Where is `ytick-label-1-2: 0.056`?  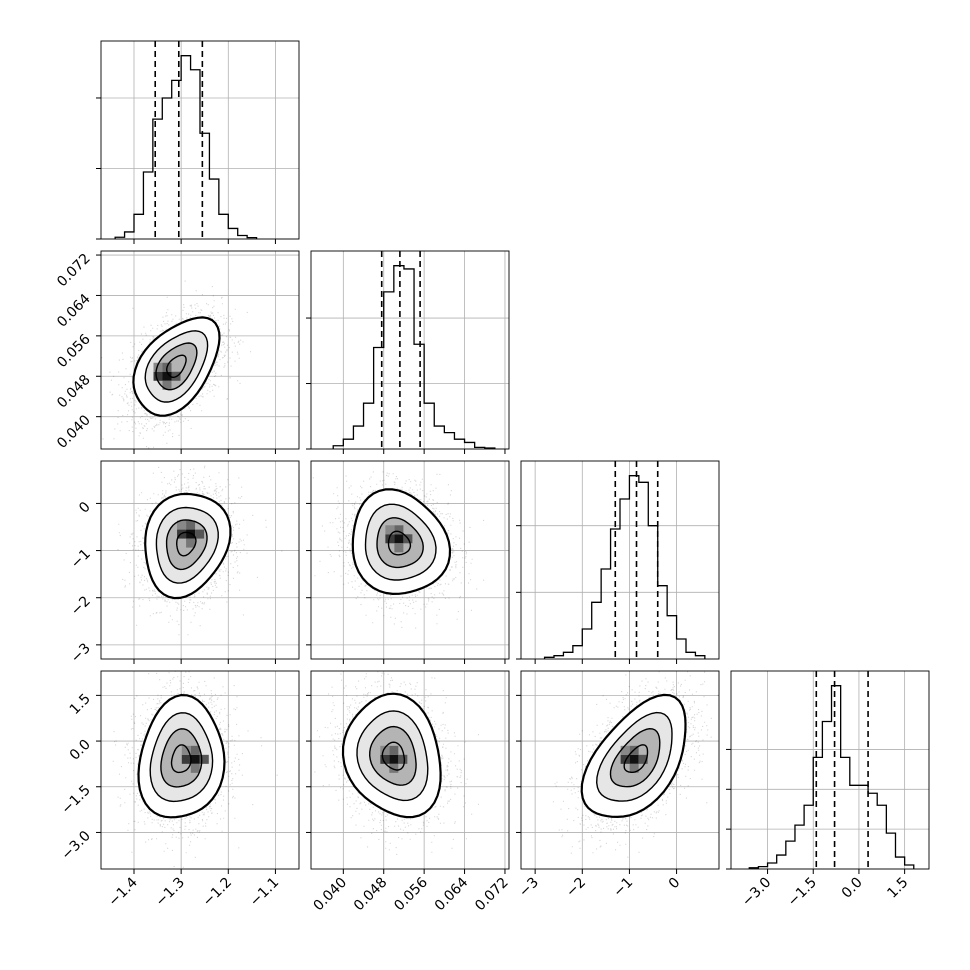 ytick-label-1-2: 0.056 is located at coordinates (74, 351).